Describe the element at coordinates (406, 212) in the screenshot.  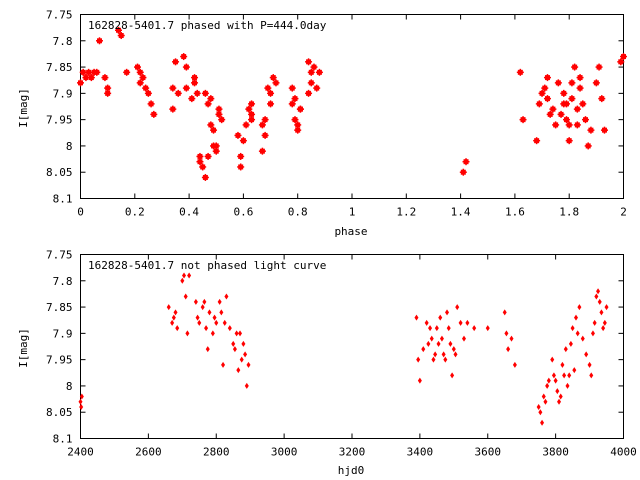
I see `x-tick-label: 1.2` at that location.